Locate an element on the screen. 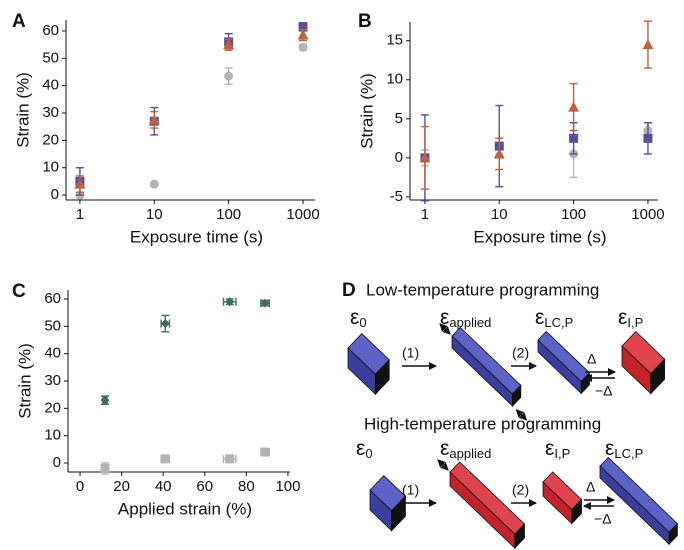 The width and height of the screenshot is (684, 550). x-tick-label: 10 is located at coordinates (154, 214).